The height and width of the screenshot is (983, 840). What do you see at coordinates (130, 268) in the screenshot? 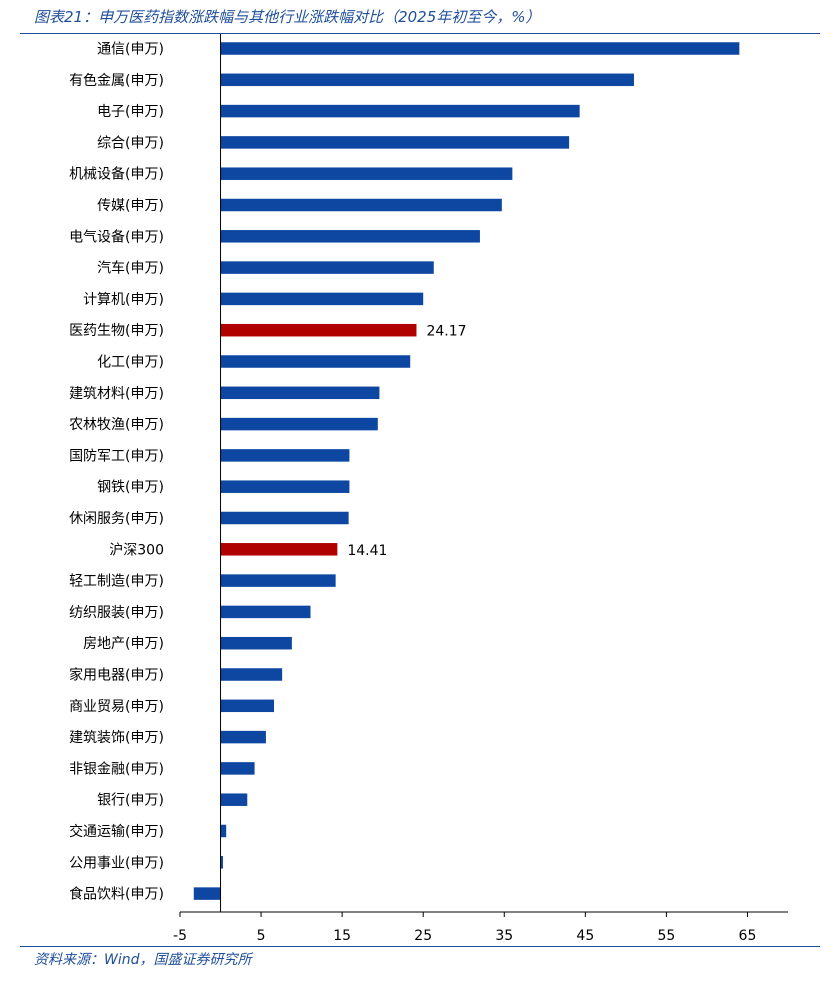
I see `category-label: 汽车(申万)` at bounding box center [130, 268].